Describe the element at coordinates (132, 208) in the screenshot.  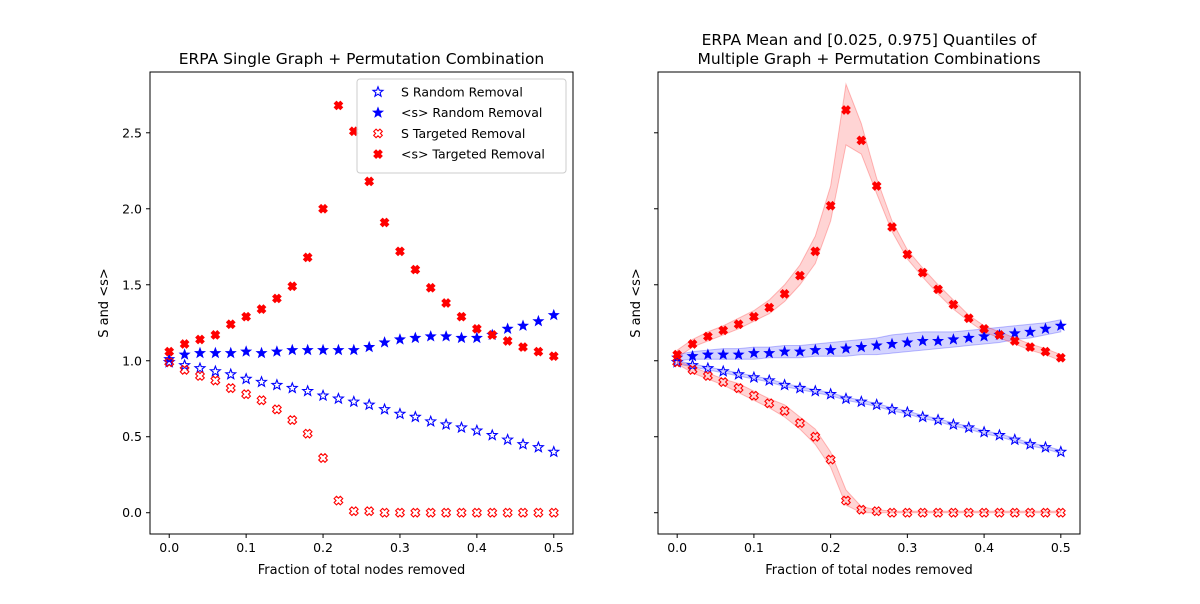
I see `y-tick-label: 2.0` at that location.